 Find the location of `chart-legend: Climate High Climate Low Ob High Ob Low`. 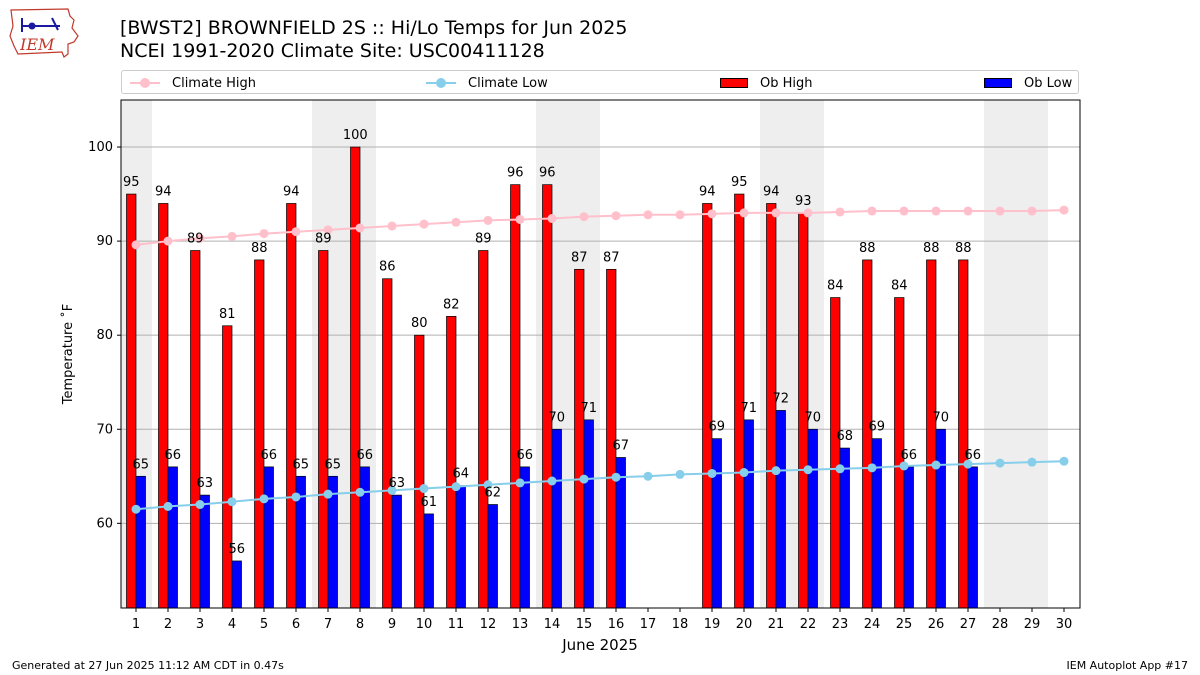

chart-legend: Climate High Climate Low Ob High Ob Low is located at coordinates (600, 82).